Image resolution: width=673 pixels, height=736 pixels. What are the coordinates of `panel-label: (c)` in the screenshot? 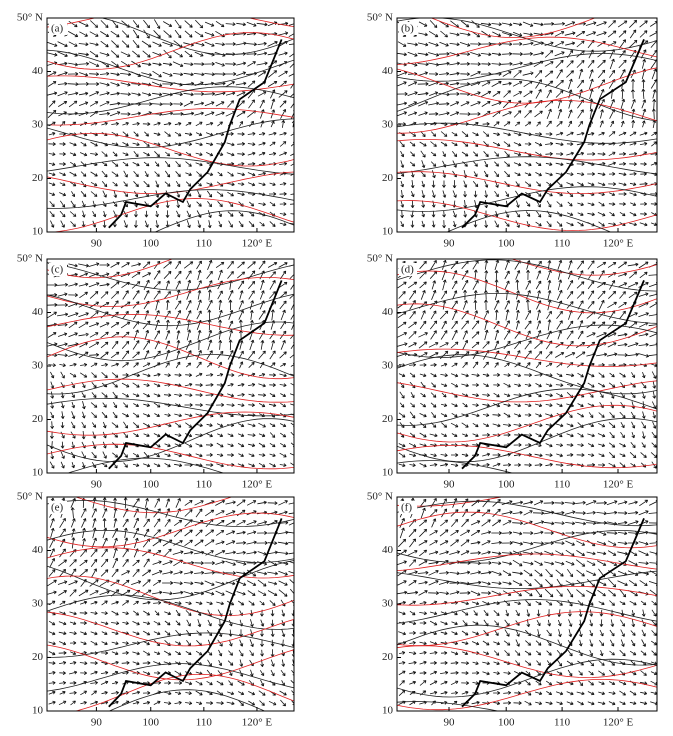 It's located at (57, 270).